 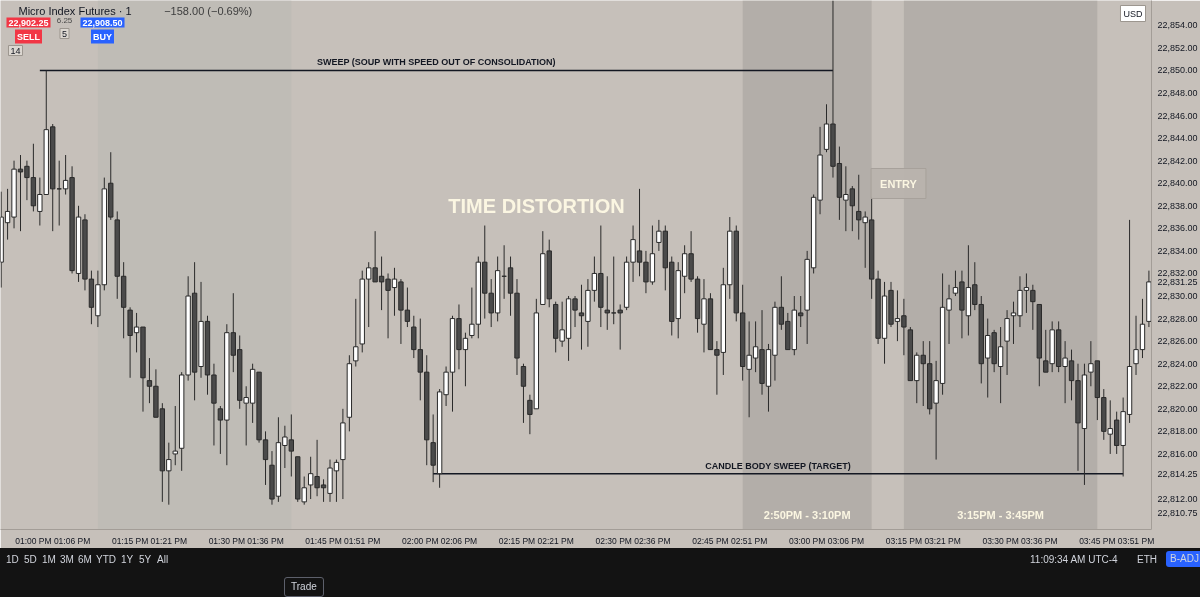 I want to click on y-tick-label: 22,852.00, so click(x=1177, y=47).